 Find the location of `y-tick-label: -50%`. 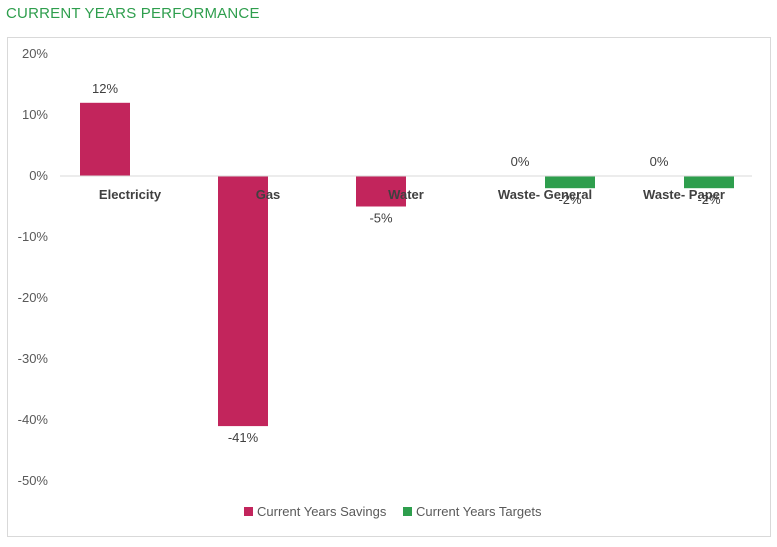

y-tick-label: -50% is located at coordinates (33, 480).